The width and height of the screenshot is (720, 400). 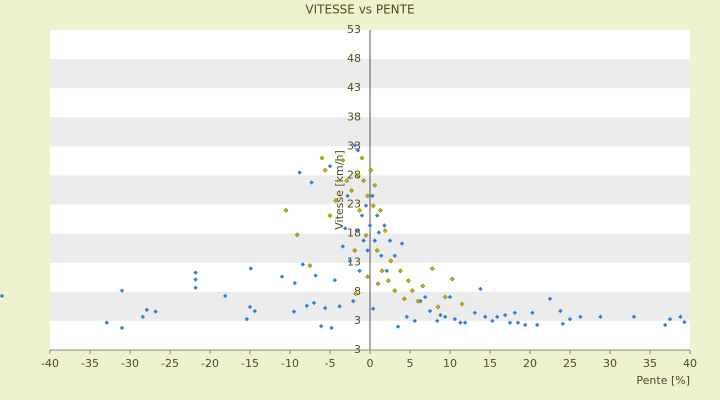 I want to click on x-tick-label: 30, so click(x=610, y=363).